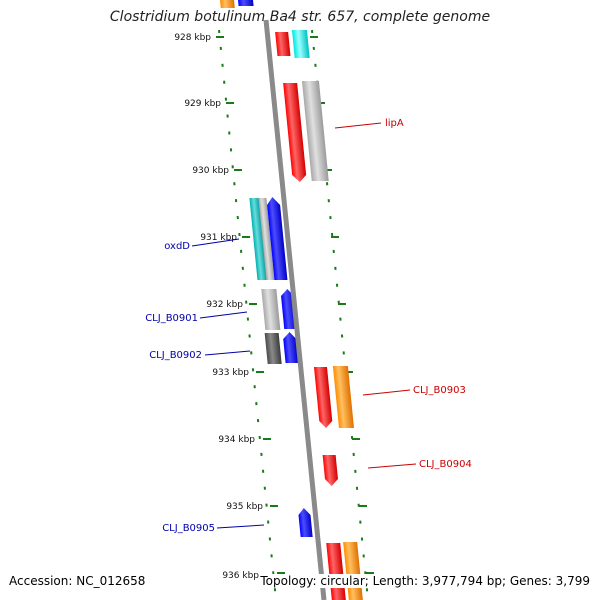 Image resolution: width=600 pixels, height=600 pixels. What do you see at coordinates (192, 38) in the screenshot?
I see `kbp-label: 928 kbp` at bounding box center [192, 38].